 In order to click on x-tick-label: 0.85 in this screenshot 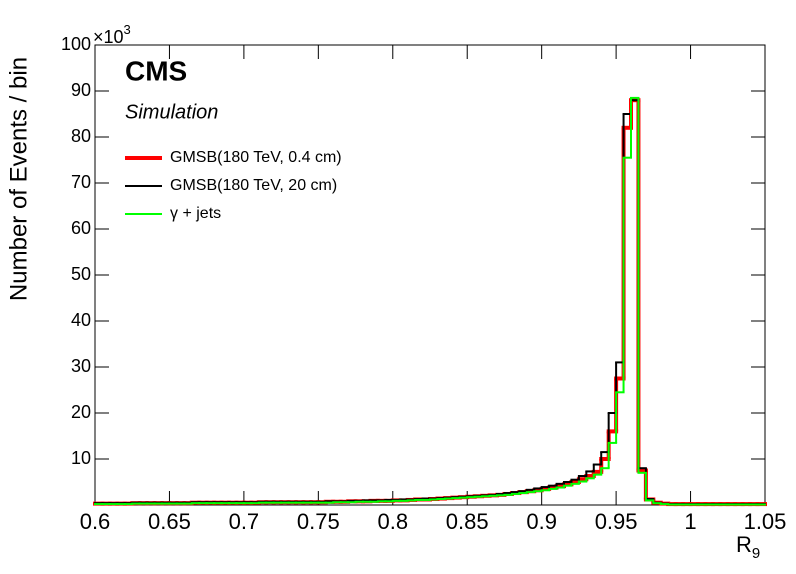, I will do `click(467, 521)`.